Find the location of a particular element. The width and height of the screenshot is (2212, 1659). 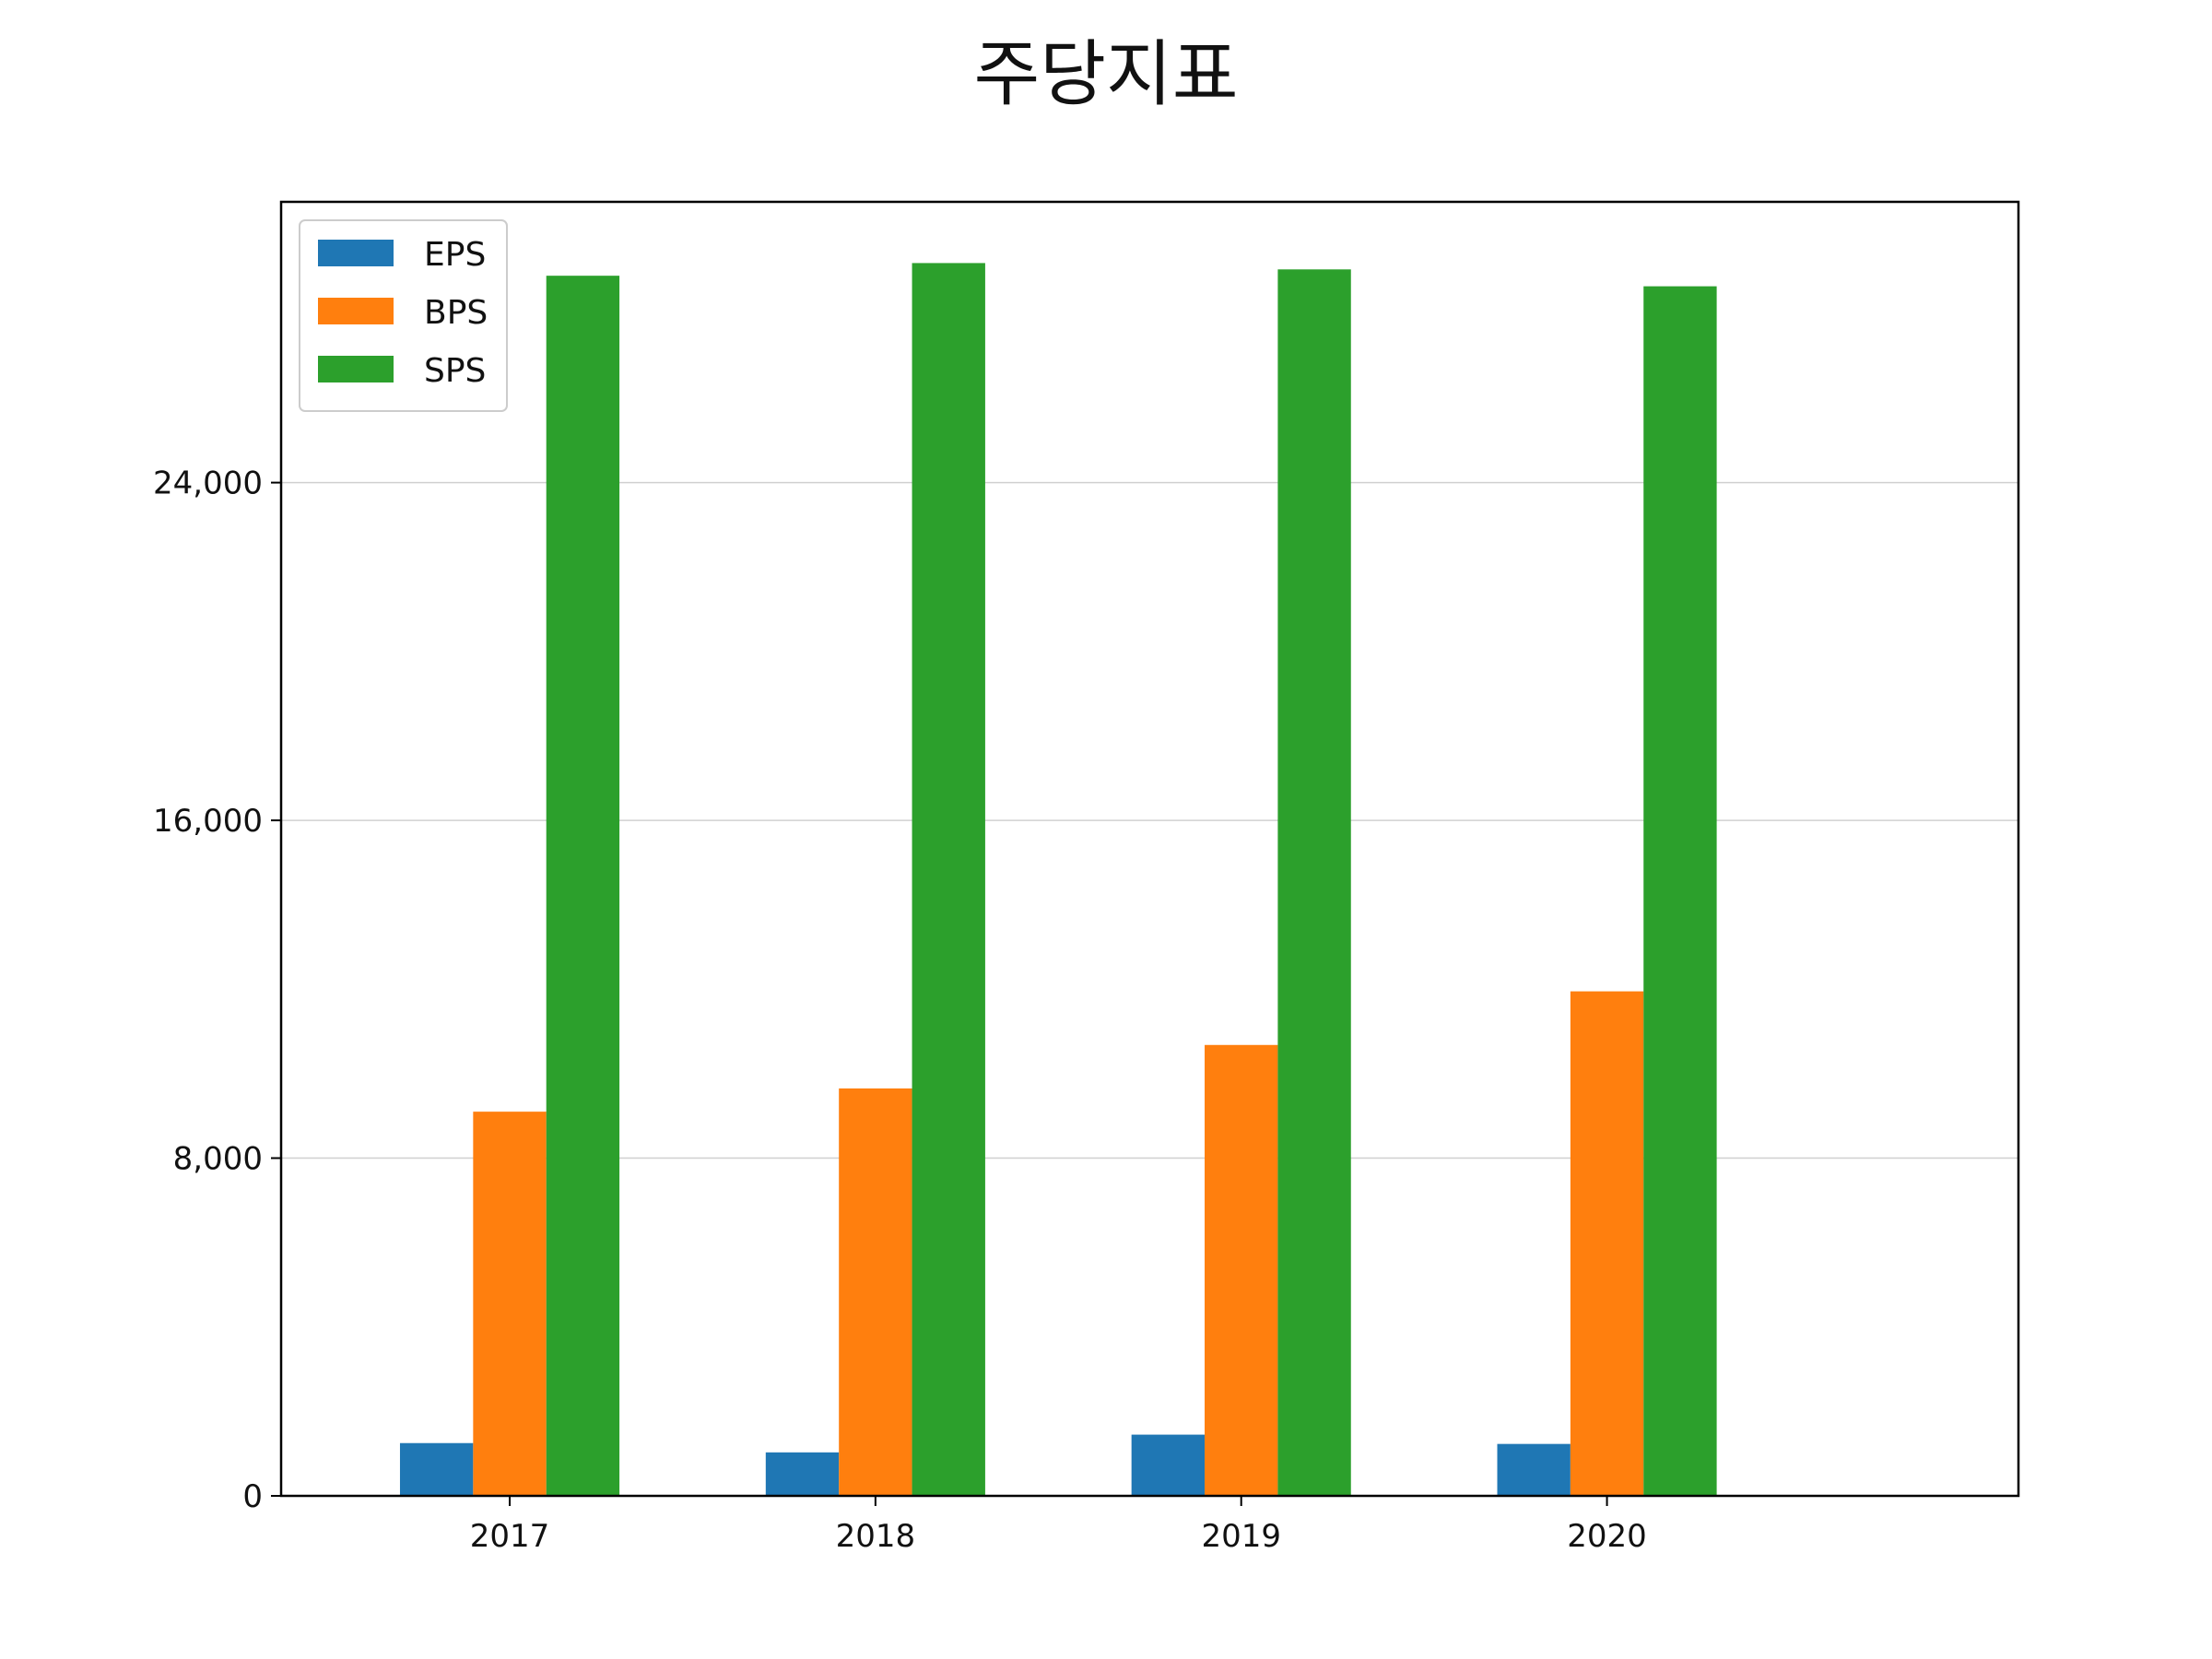

bar-bps-2019 is located at coordinates (1241, 1270).